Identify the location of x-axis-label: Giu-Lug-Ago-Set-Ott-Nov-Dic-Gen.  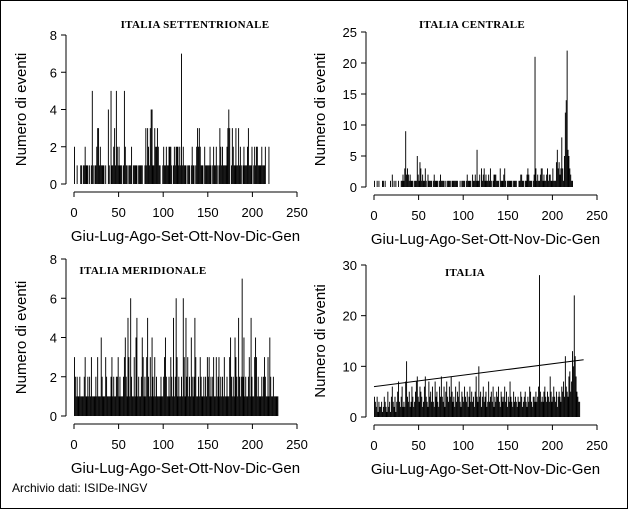
(485, 469).